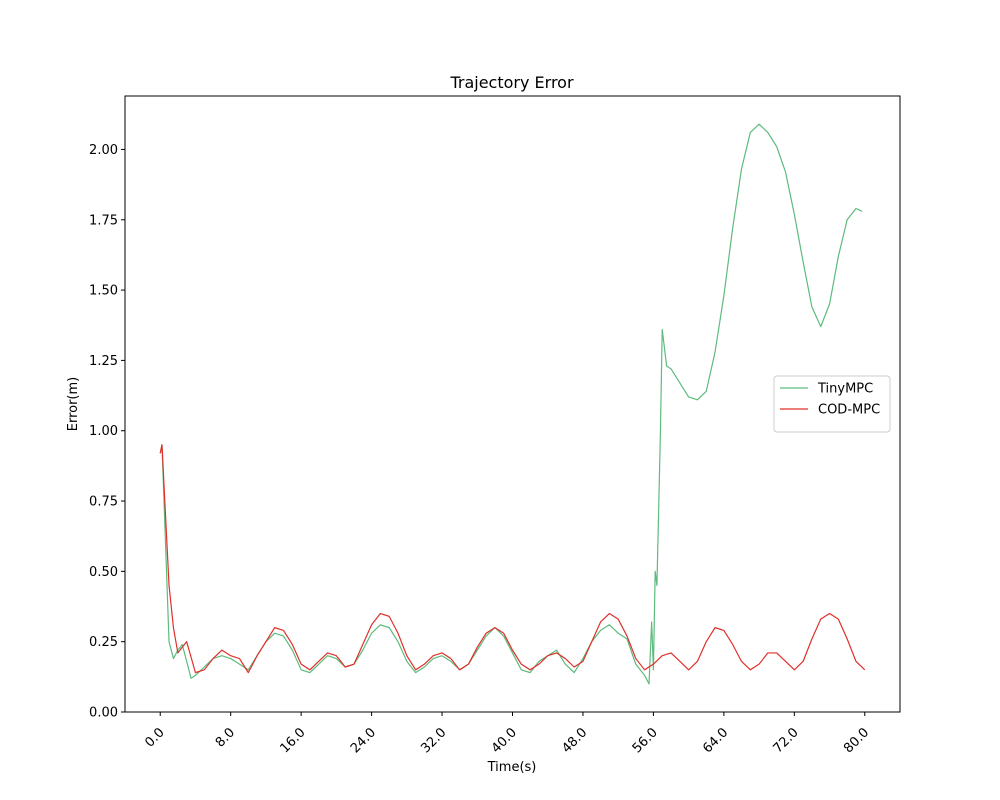 The image size is (1000, 800). What do you see at coordinates (103, 572) in the screenshot?
I see `y-tick-label: 0.50` at bounding box center [103, 572].